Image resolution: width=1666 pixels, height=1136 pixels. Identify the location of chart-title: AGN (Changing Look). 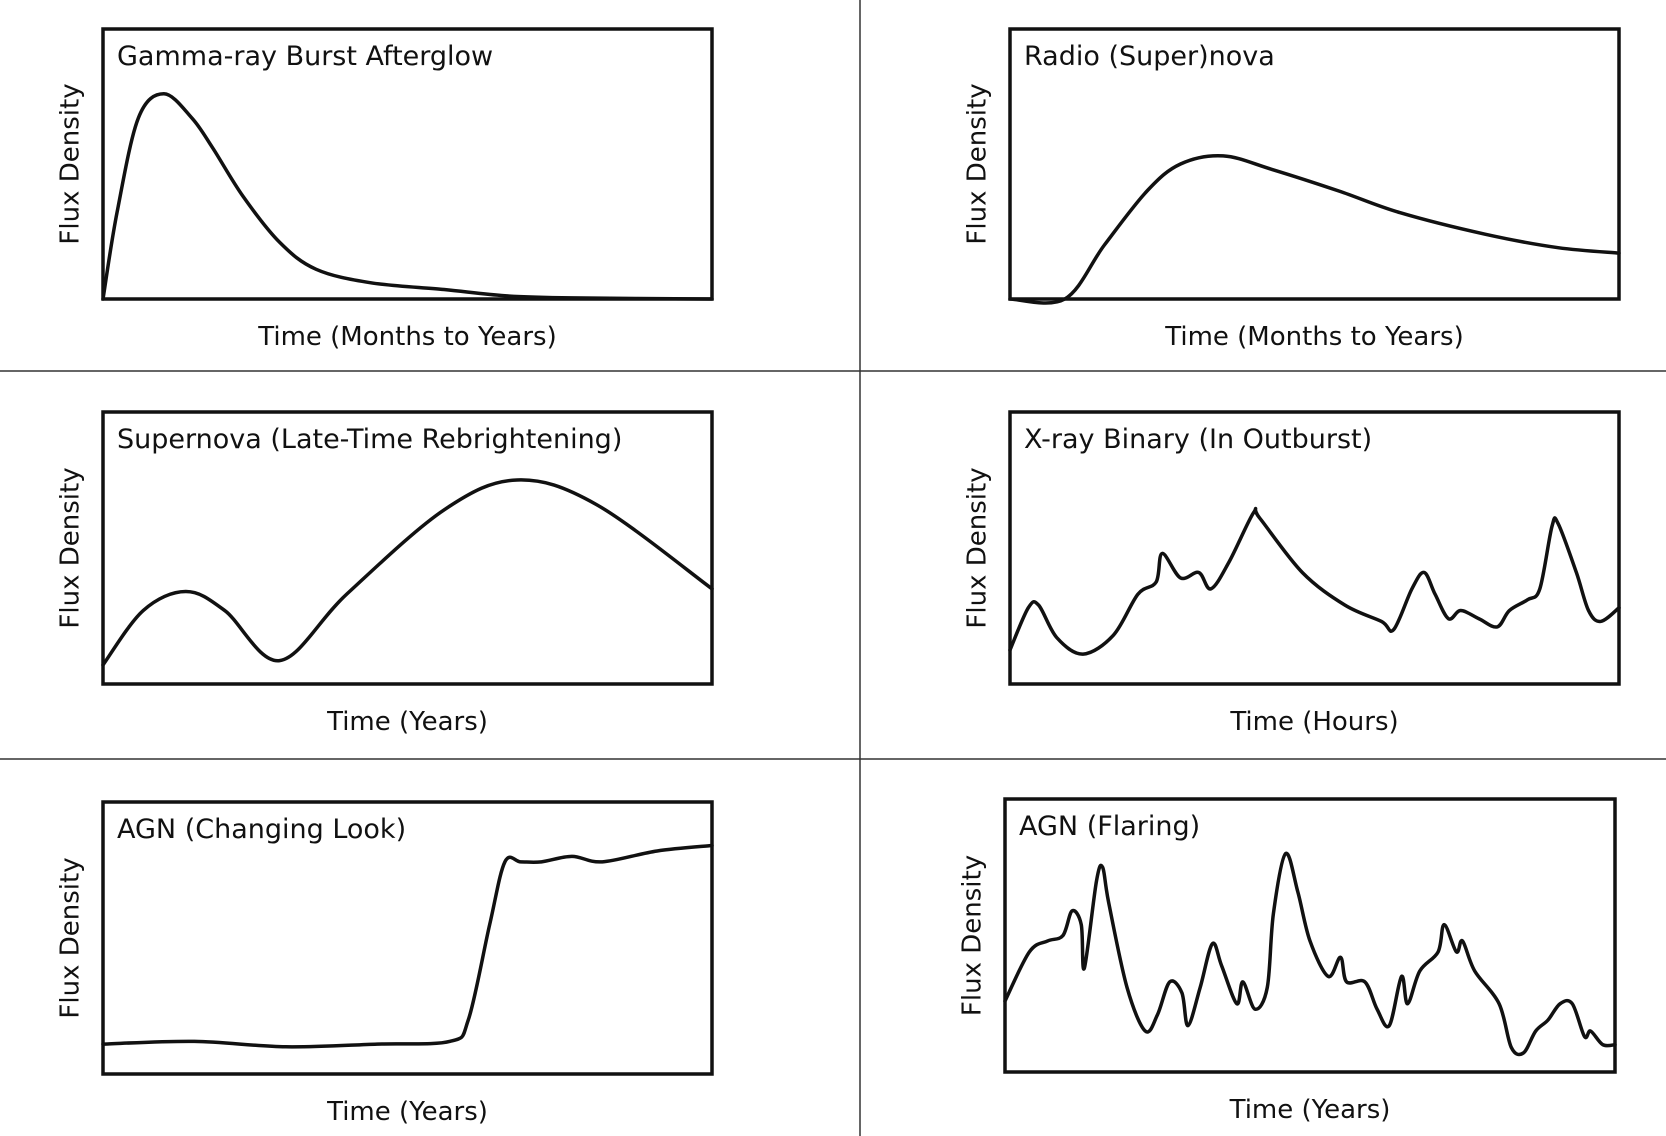
(261, 829).